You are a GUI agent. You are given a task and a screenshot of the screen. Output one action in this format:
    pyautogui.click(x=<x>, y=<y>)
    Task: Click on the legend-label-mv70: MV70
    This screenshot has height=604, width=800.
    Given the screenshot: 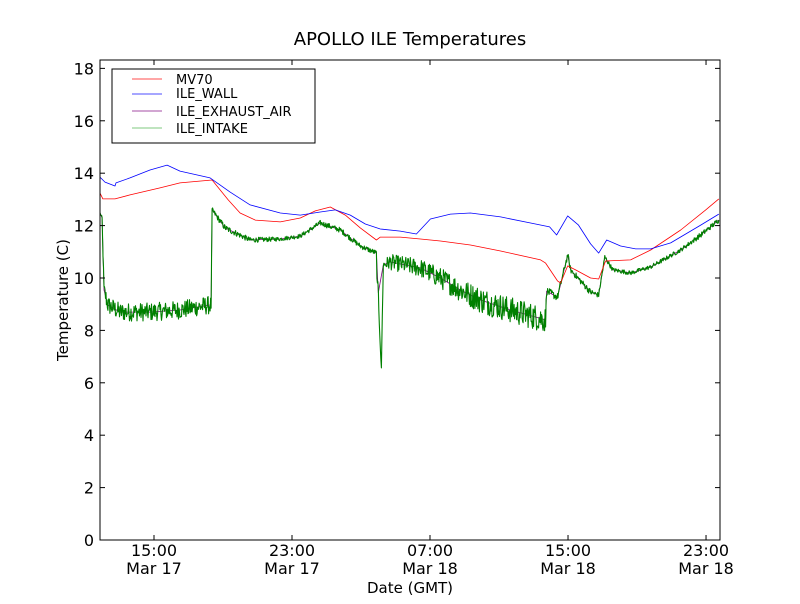 What is the action you would take?
    pyautogui.click(x=194, y=80)
    